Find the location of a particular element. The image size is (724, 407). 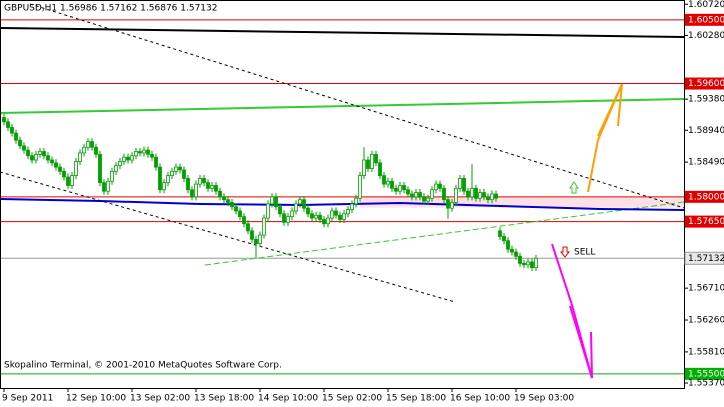

level-label-bg is located at coordinates (704, 83).